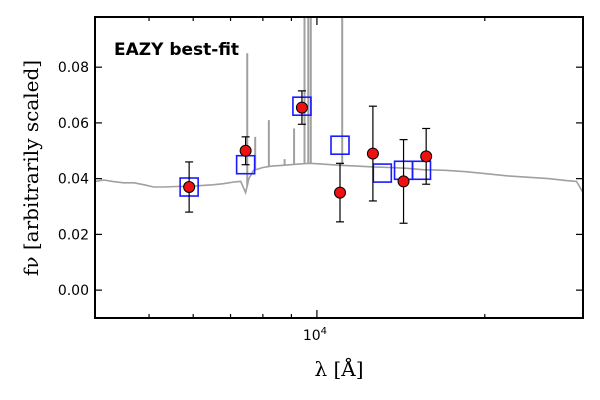 The width and height of the screenshot is (600, 400). Describe the element at coordinates (338, 368) in the screenshot. I see `x-axis-label: λ [Å]` at that location.